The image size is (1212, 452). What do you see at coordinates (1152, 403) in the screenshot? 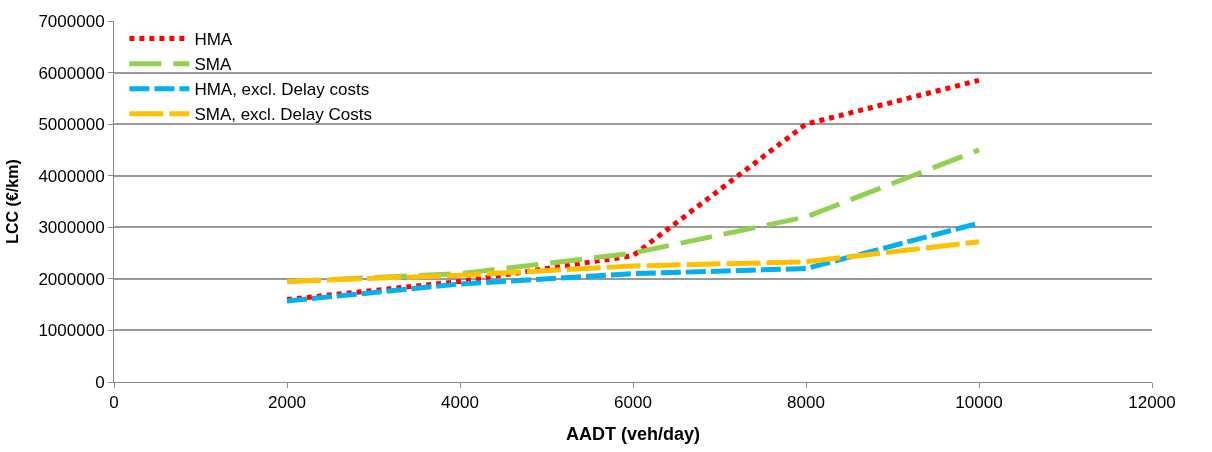
I see `x-tick-label: 12000` at bounding box center [1152, 403].